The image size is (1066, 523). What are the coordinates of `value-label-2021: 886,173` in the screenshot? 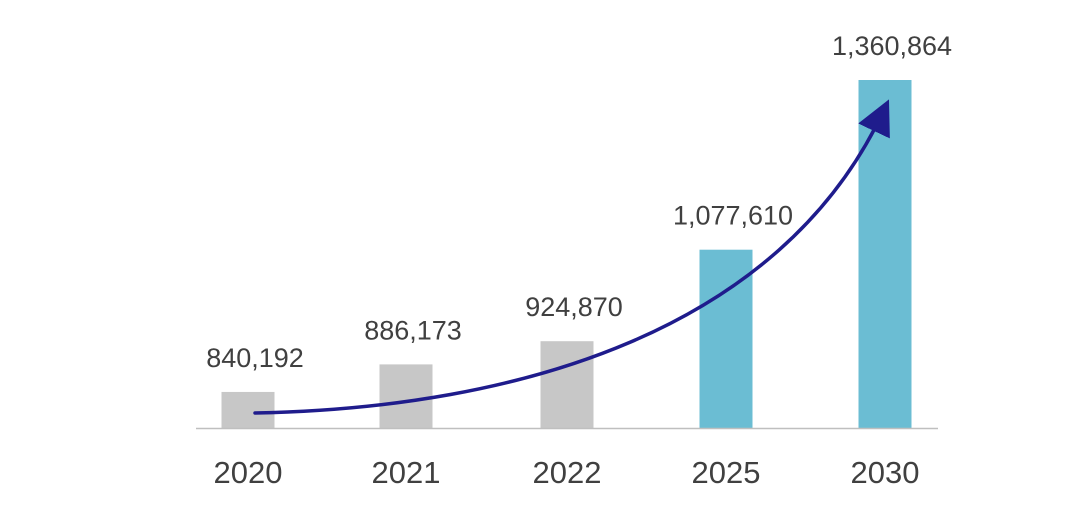 It's located at (413, 330).